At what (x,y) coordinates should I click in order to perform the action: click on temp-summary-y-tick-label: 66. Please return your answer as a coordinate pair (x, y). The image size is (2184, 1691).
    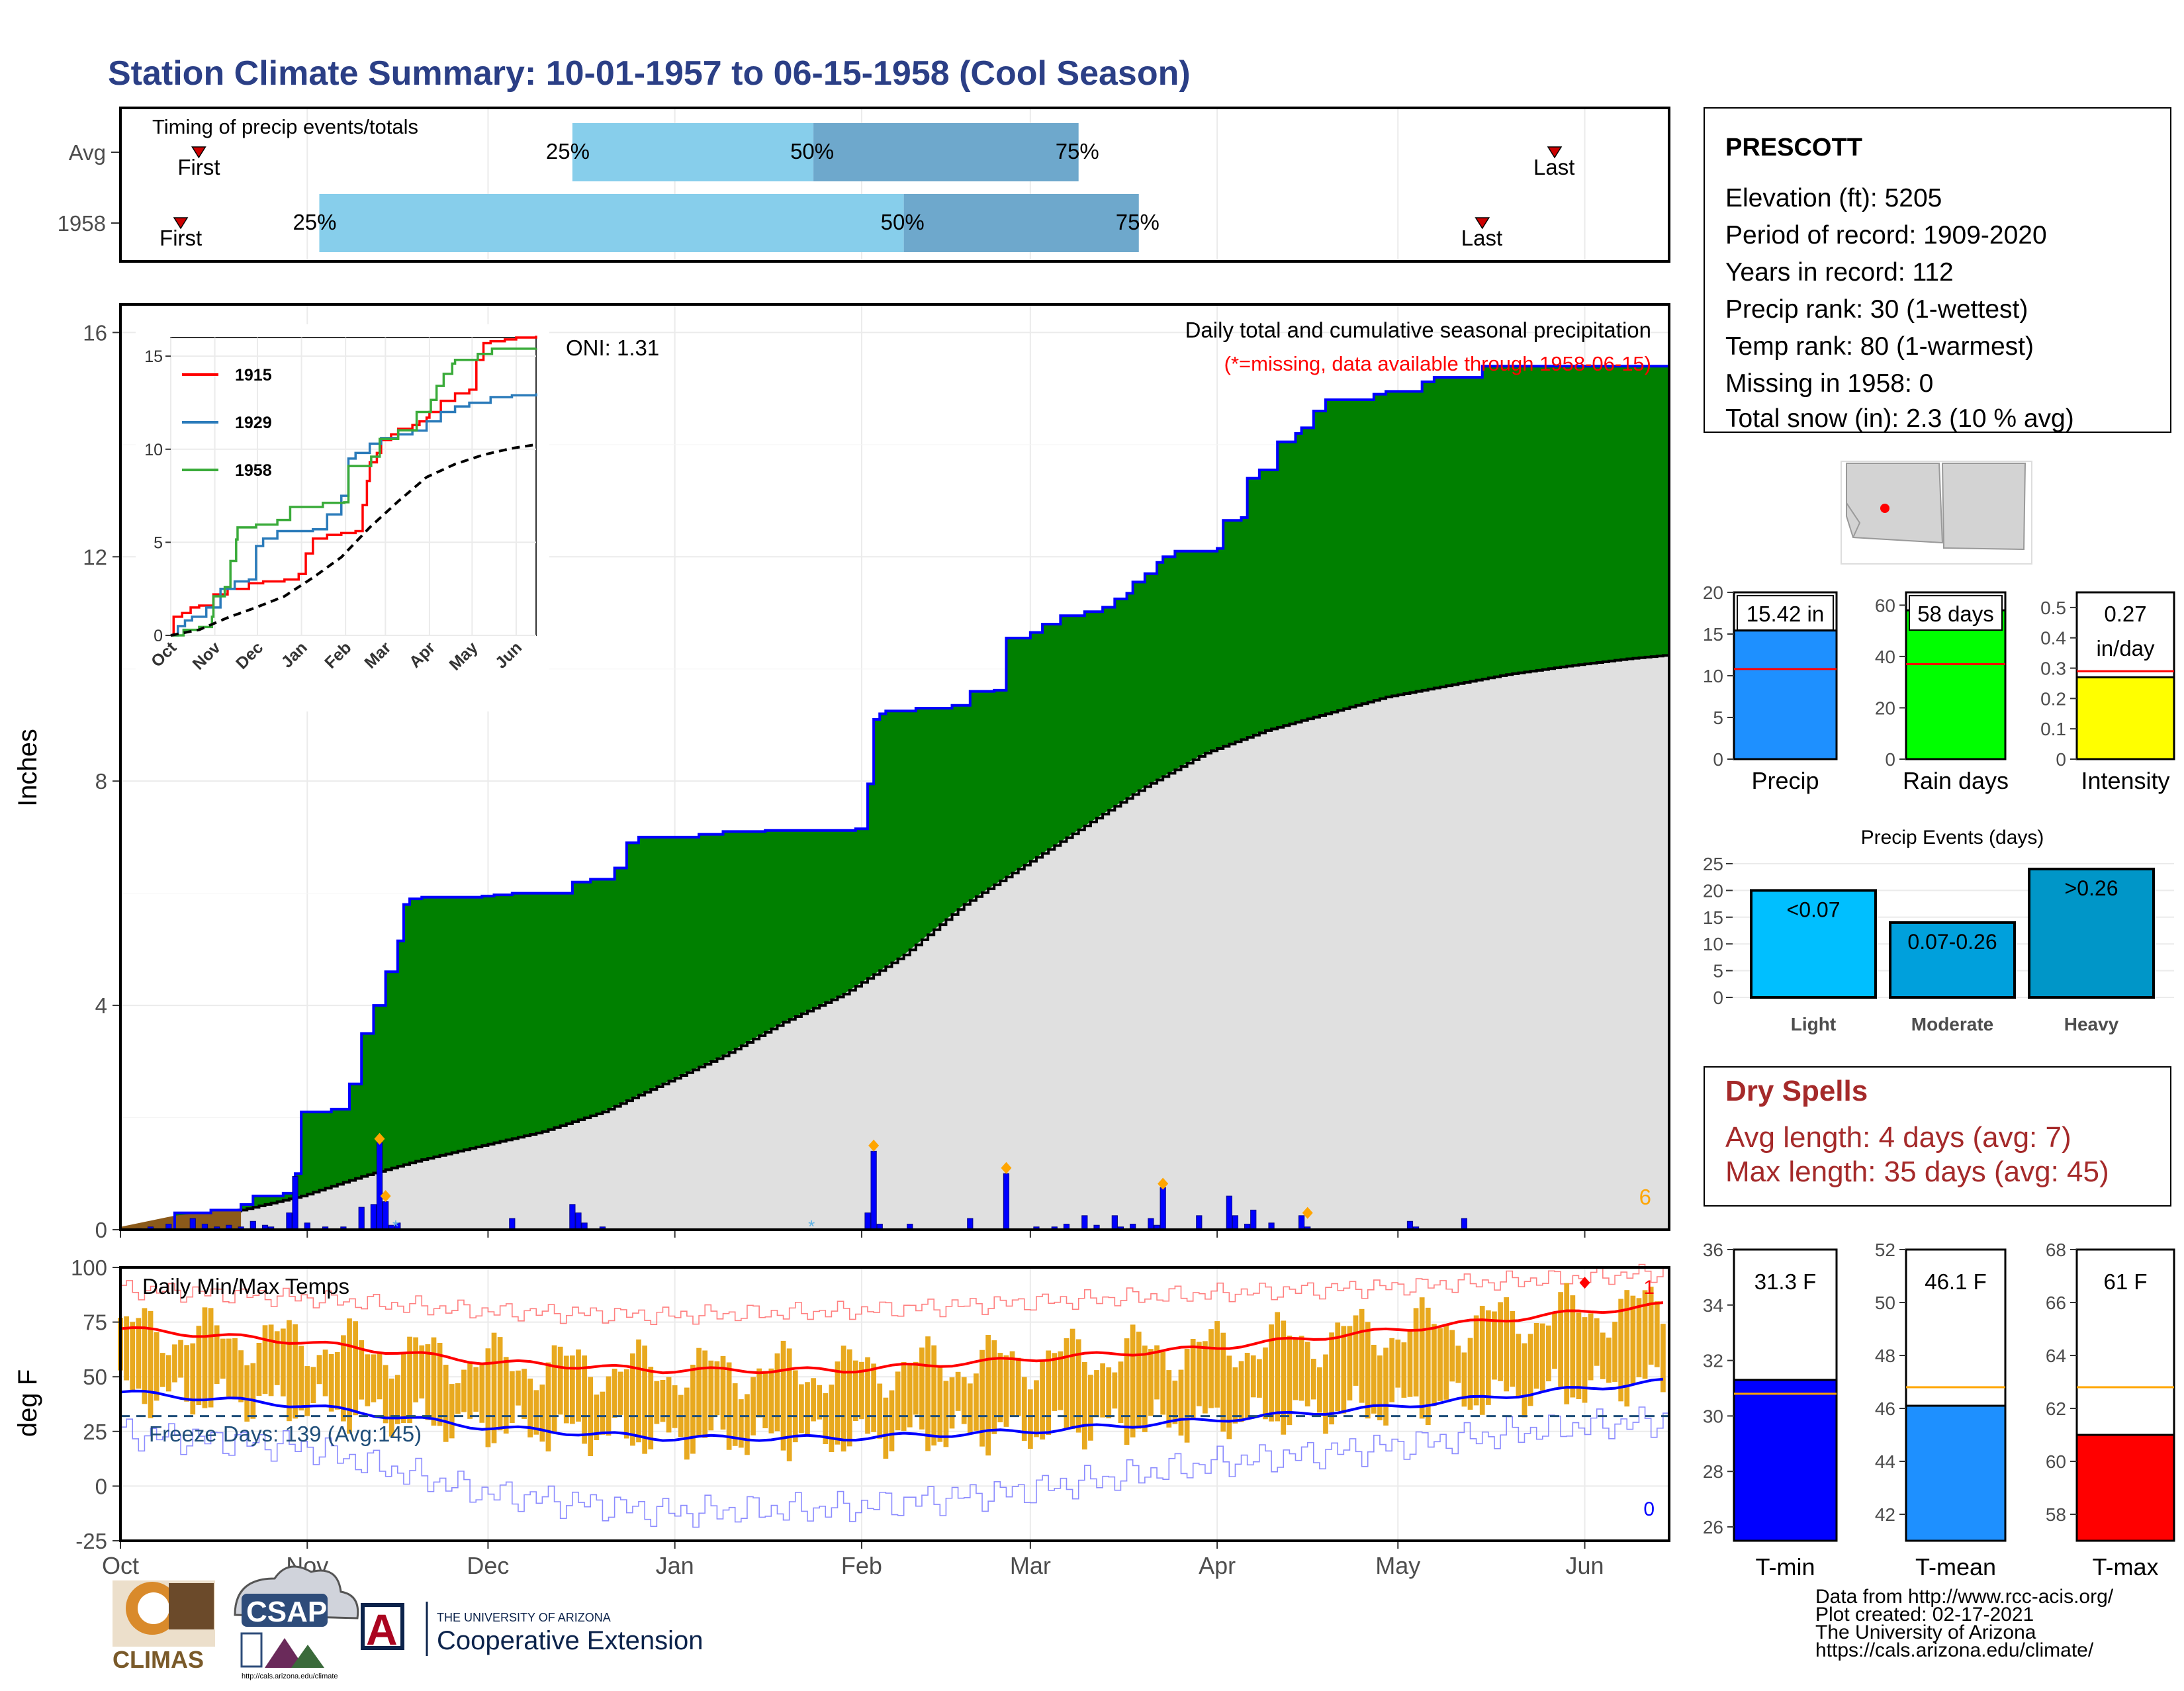
    Looking at the image, I should click on (2056, 1303).